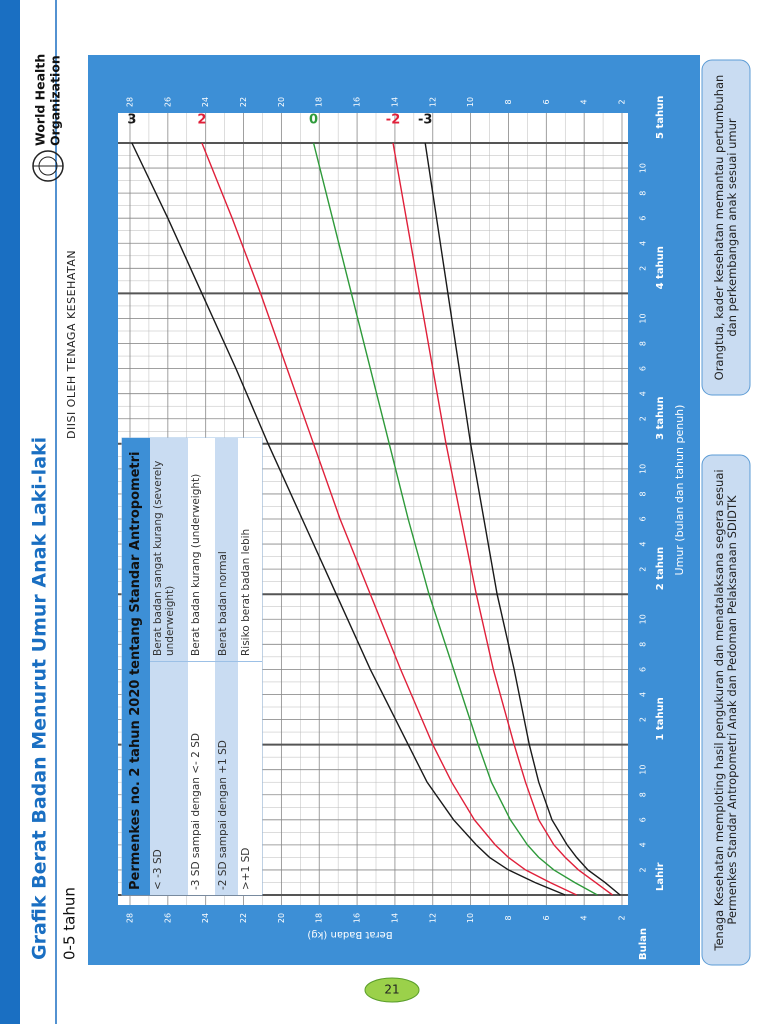 This screenshot has height=1024, width=768. I want to click on table-cell: Berat badan kurang (underweight), so click(201, 550).